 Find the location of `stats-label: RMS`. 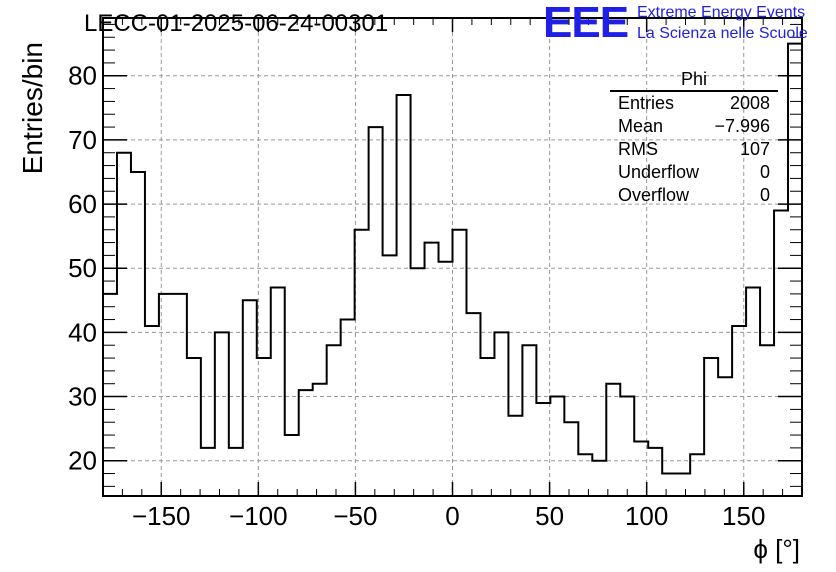

stats-label: RMS is located at coordinates (638, 149).